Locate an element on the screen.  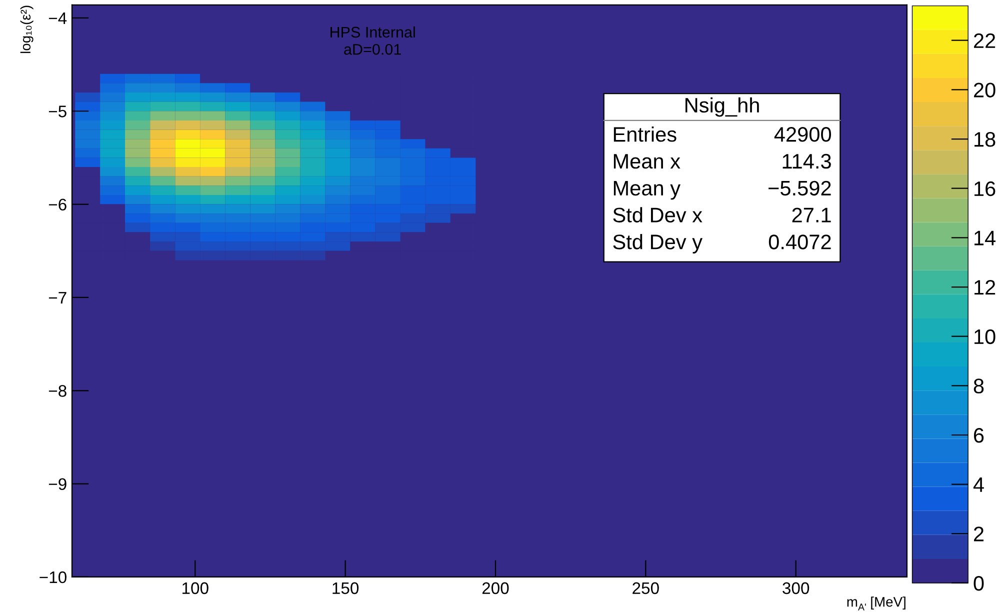
color-bar-label: 2 is located at coordinates (979, 534).